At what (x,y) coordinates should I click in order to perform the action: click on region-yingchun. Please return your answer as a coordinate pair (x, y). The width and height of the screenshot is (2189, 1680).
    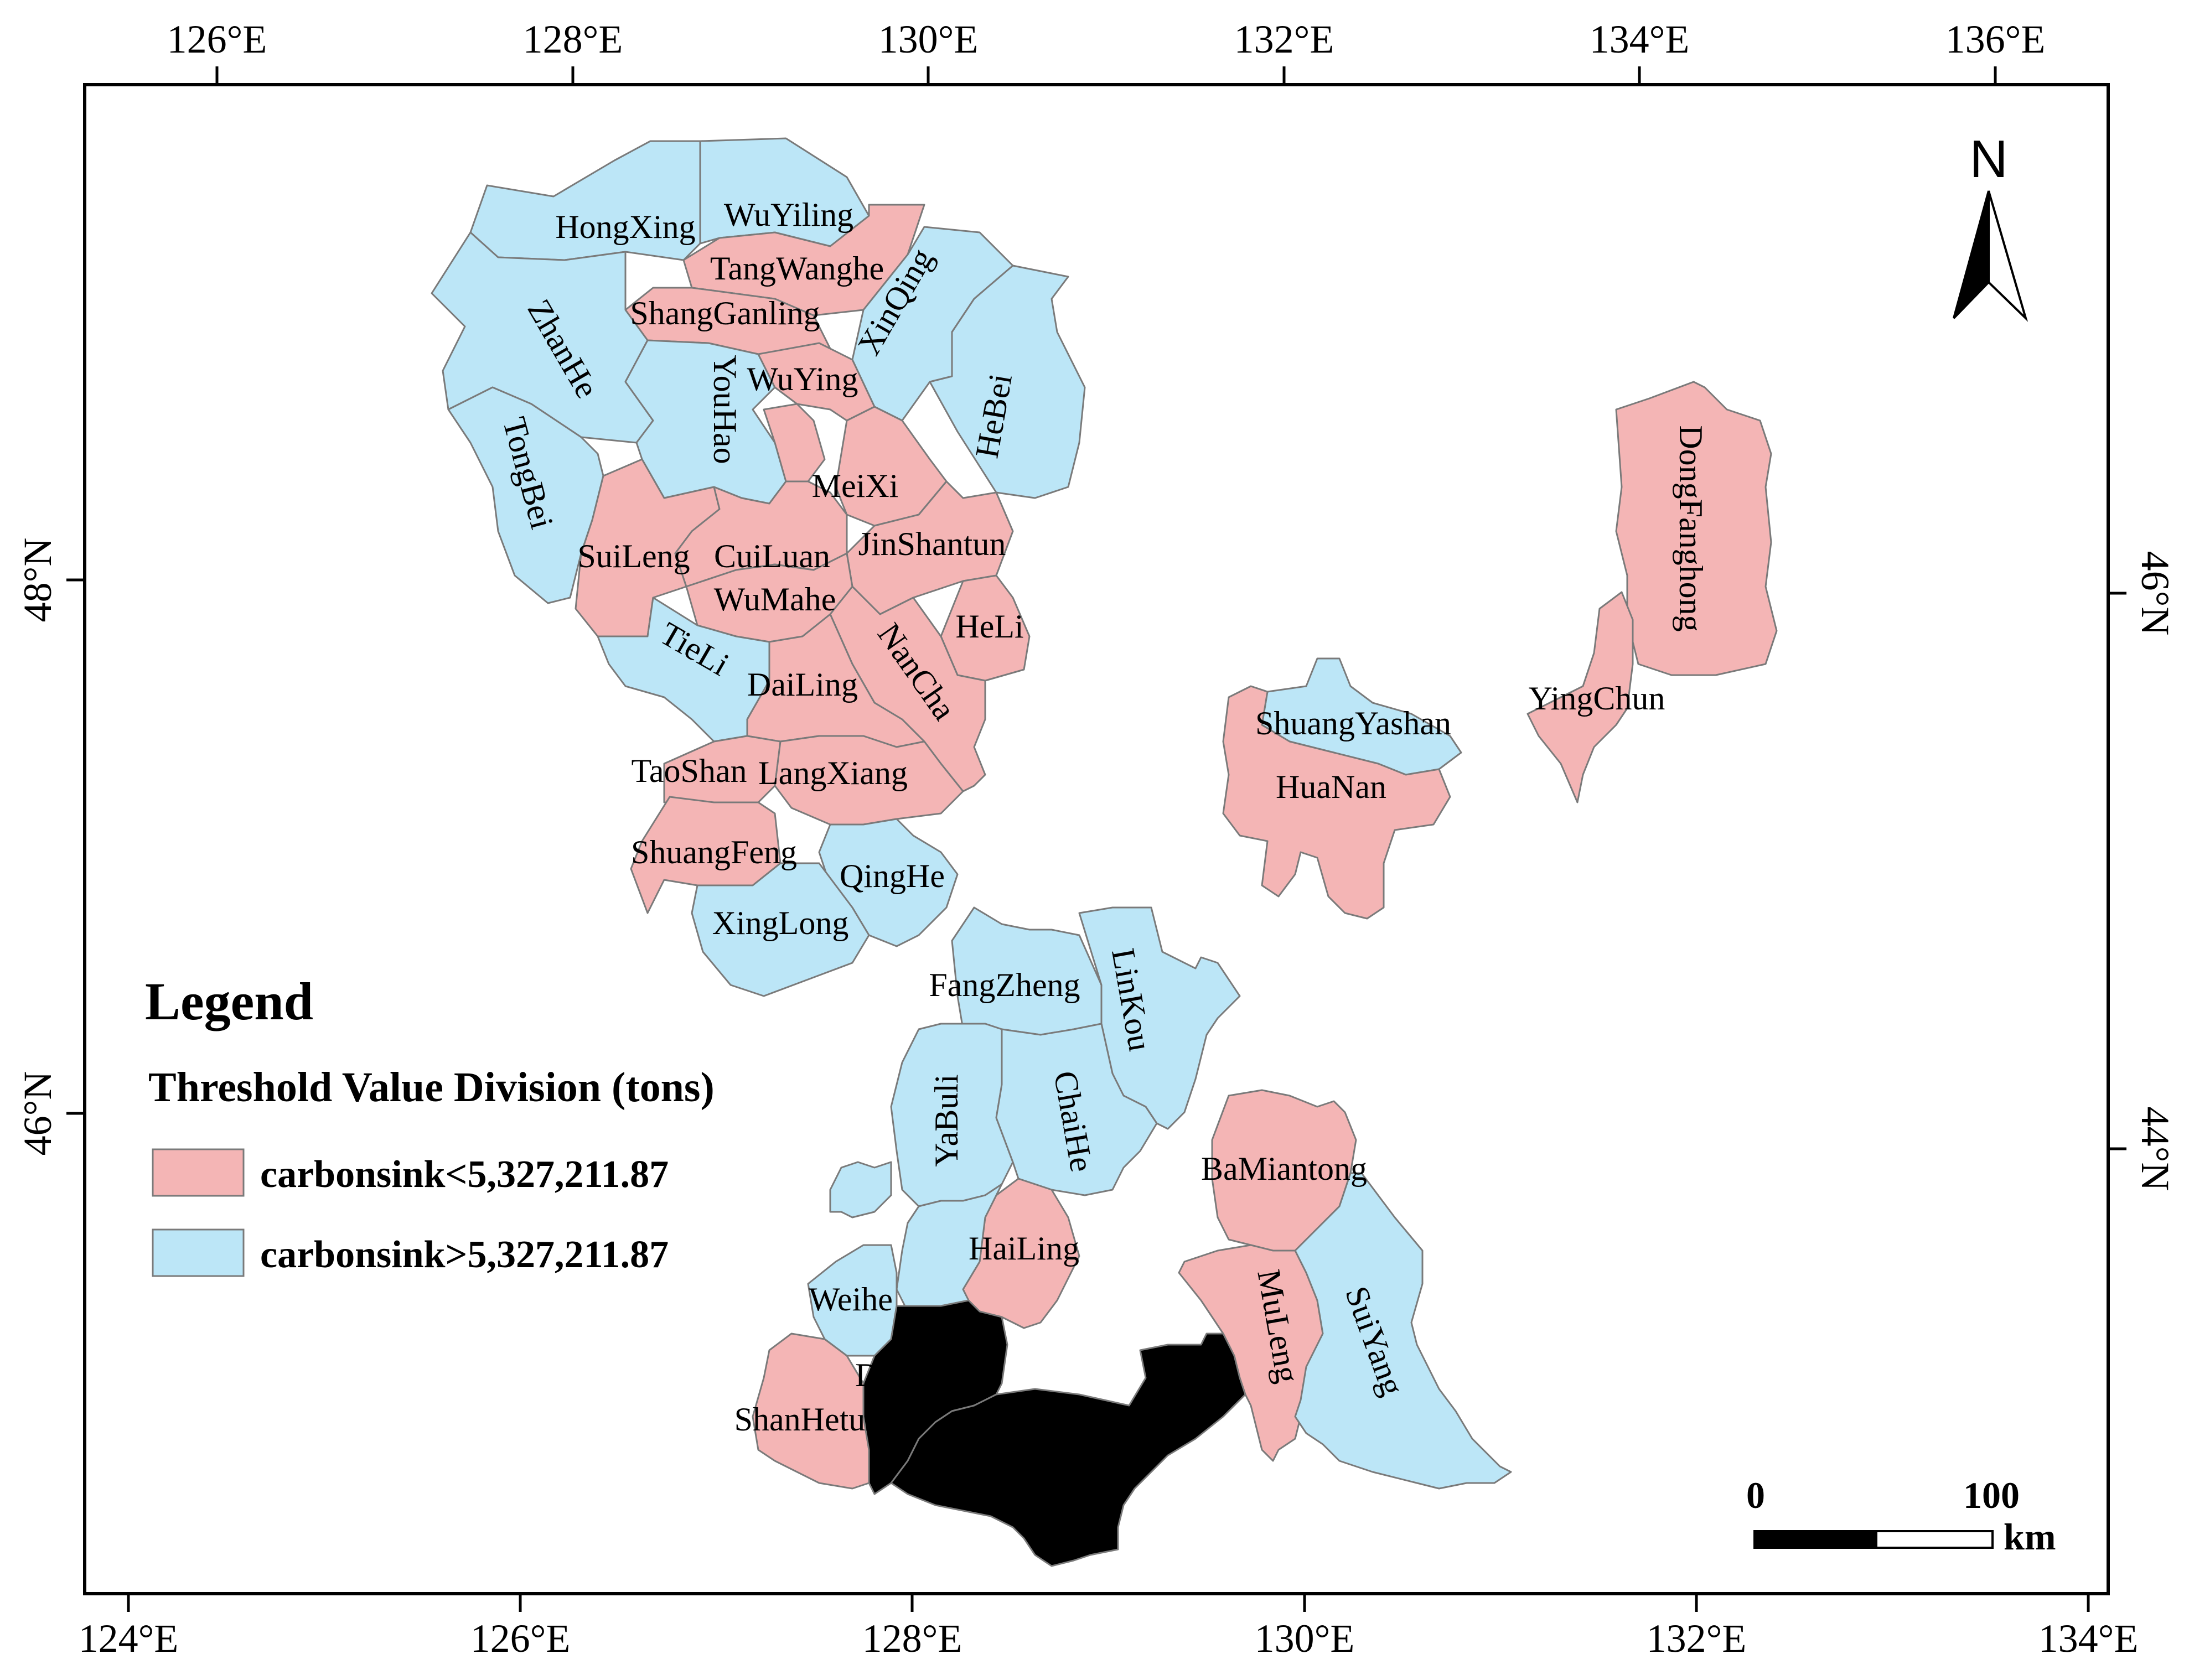
    Looking at the image, I should click on (1580, 697).